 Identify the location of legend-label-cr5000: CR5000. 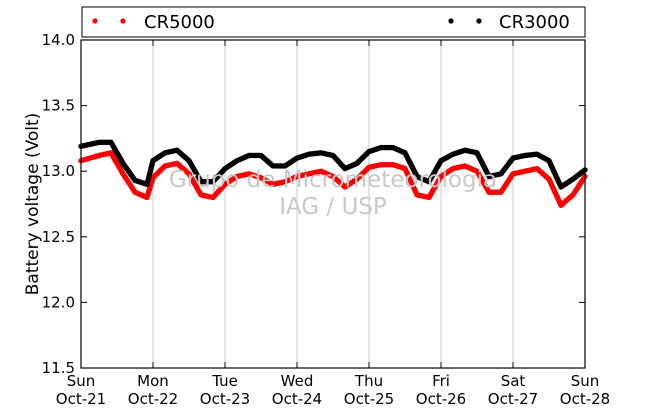
(179, 22).